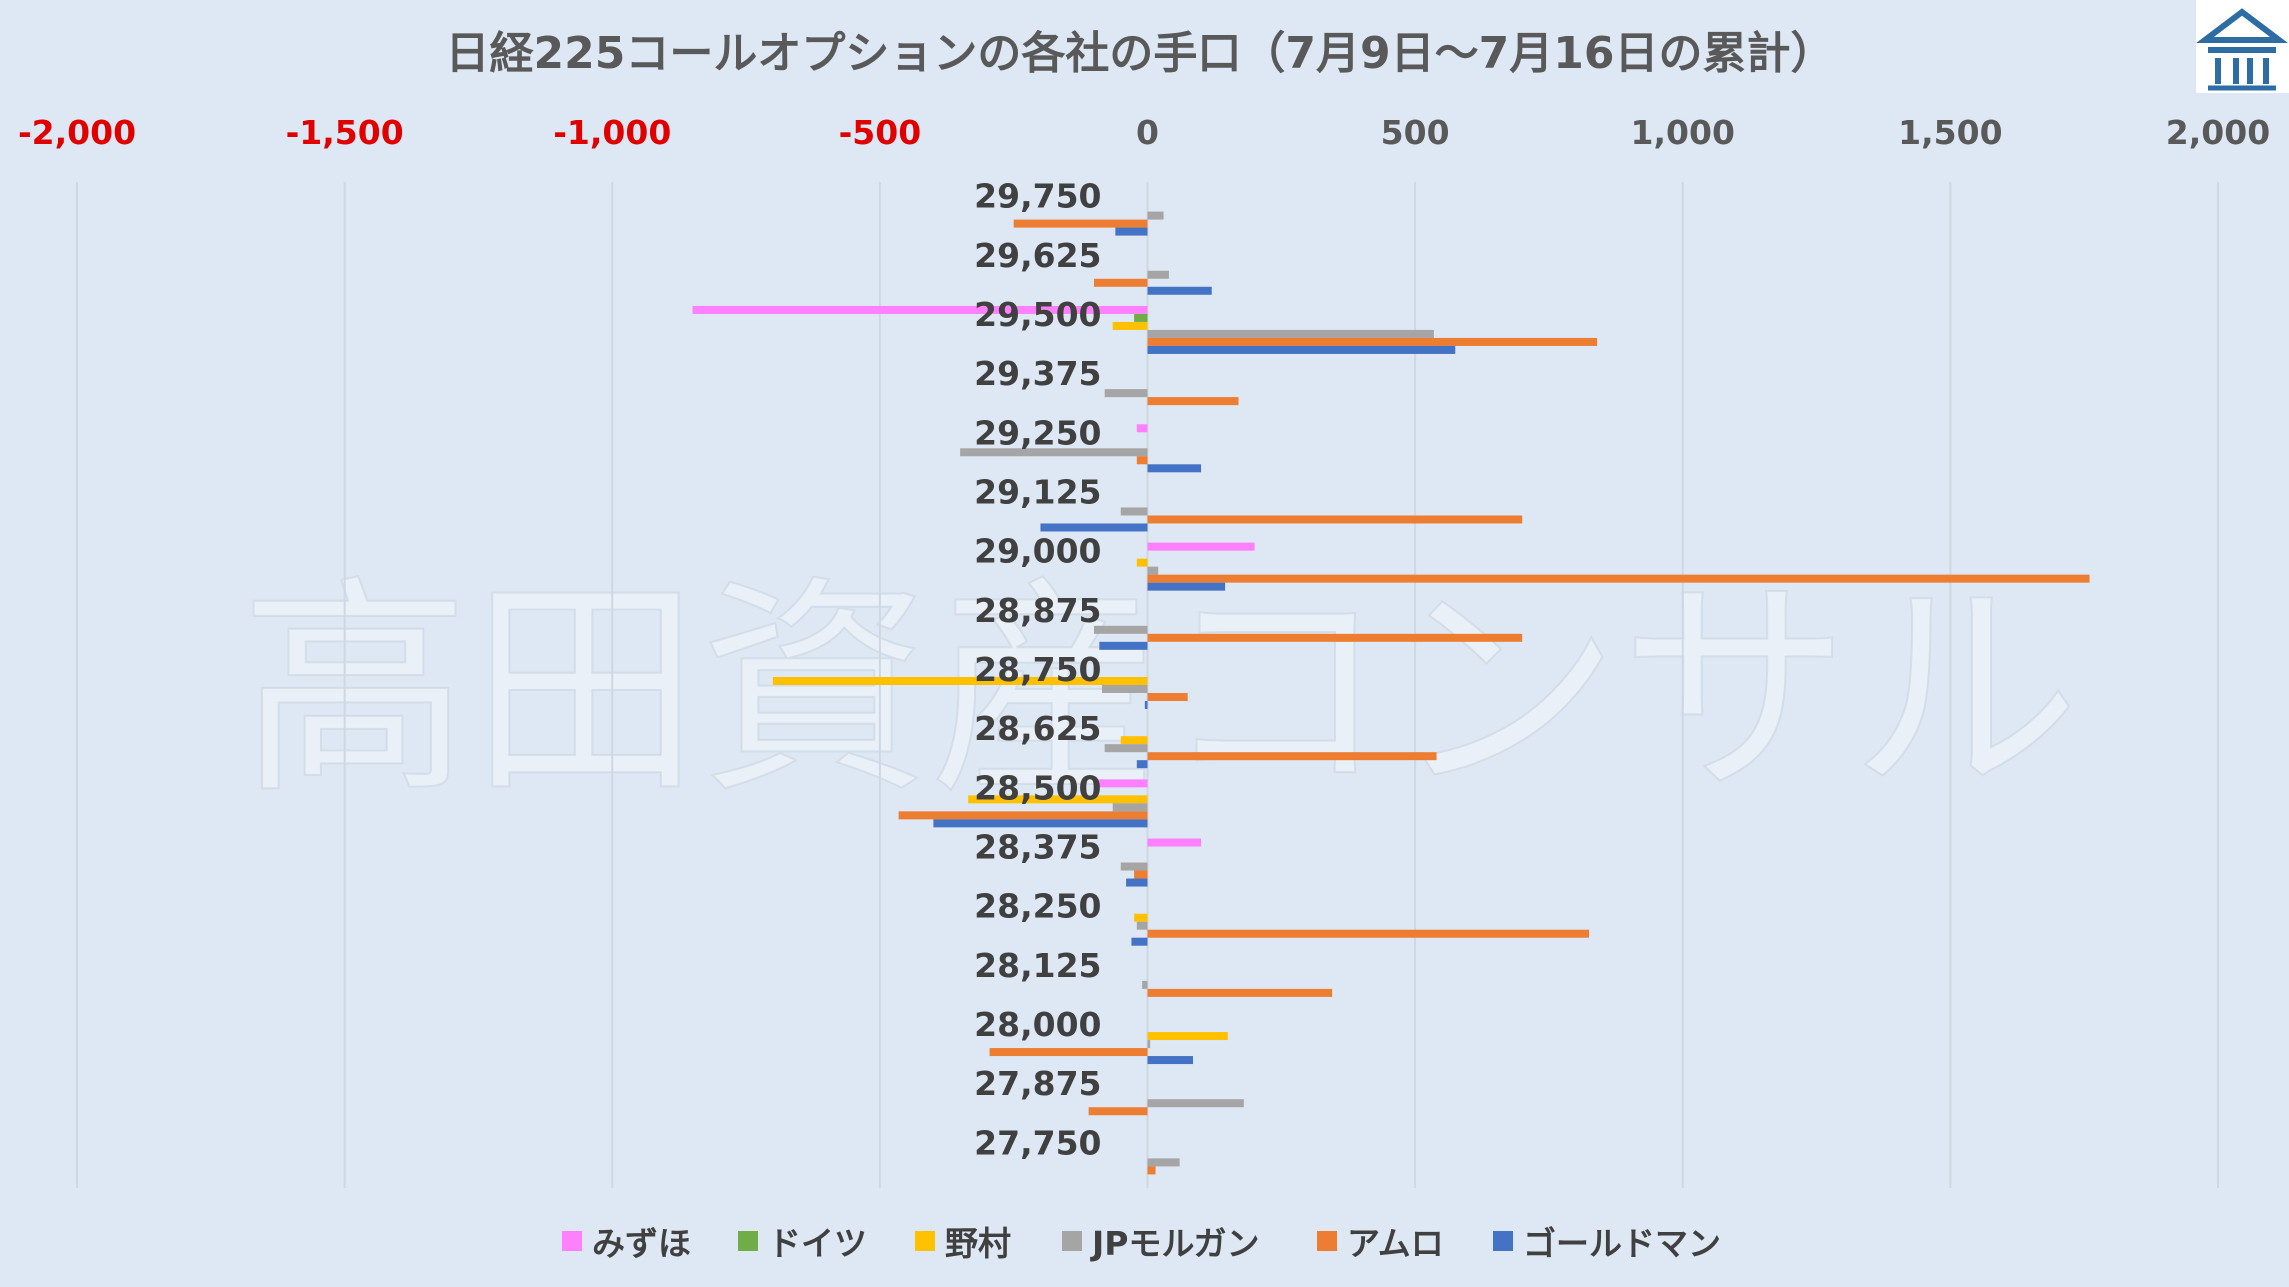 This screenshot has width=2289, height=1287. I want to click on x-tick-label: 2,000, so click(2218, 132).